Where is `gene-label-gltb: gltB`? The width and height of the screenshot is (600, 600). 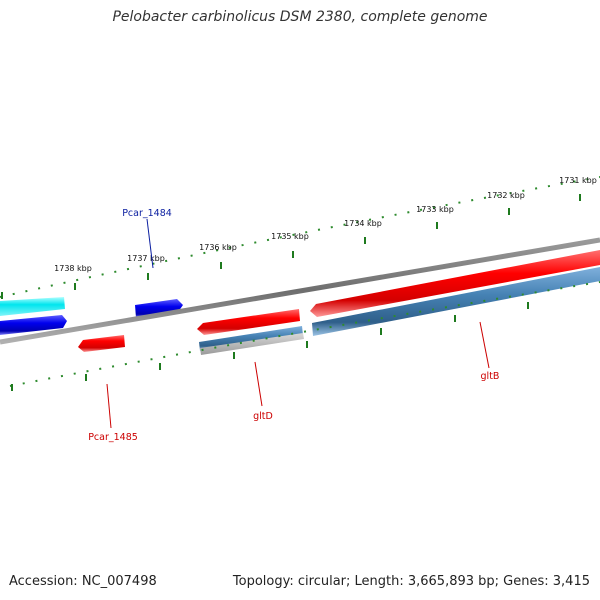 gene-label-gltb: gltB is located at coordinates (490, 376).